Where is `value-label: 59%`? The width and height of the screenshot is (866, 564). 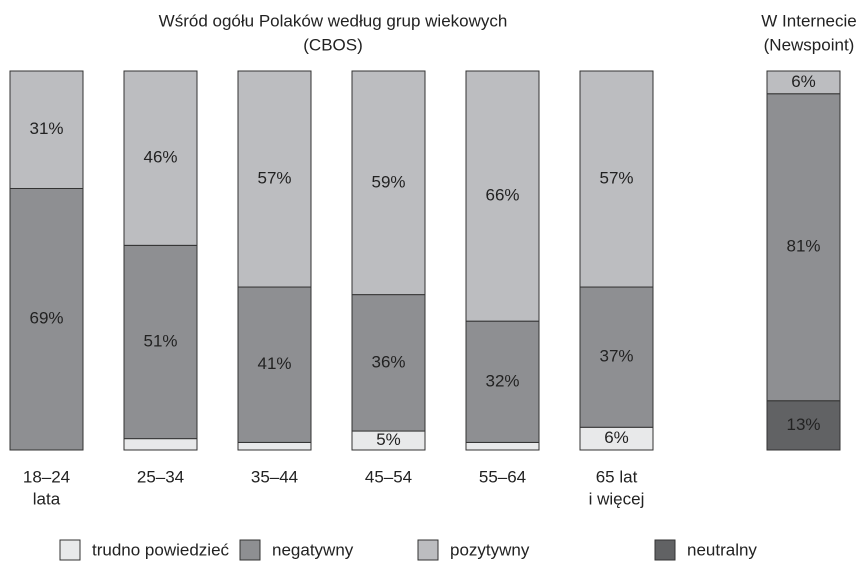
value-label: 59% is located at coordinates (388, 181).